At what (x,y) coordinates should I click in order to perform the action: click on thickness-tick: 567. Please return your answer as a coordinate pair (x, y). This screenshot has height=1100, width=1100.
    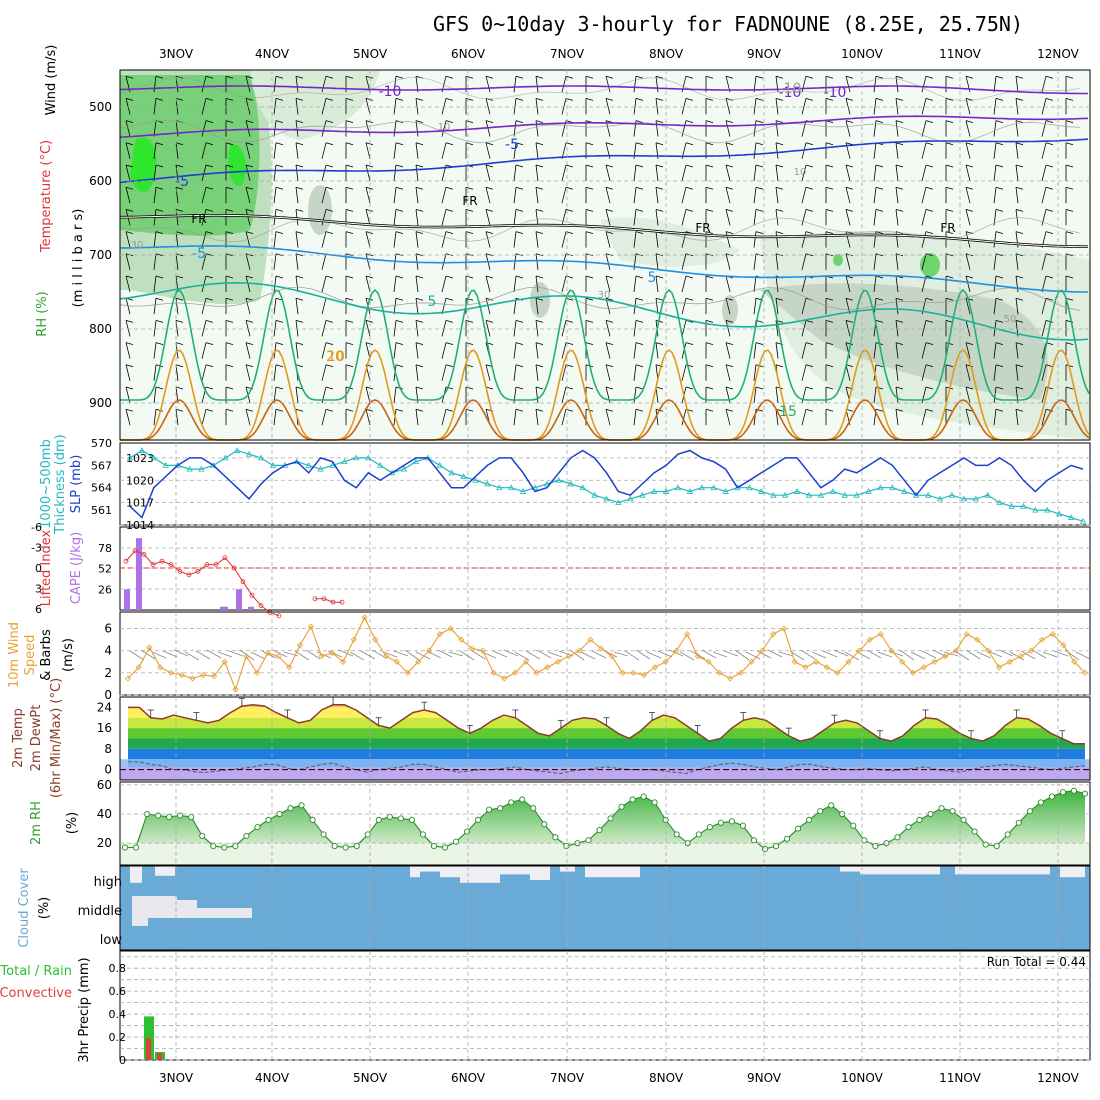
    Looking at the image, I should click on (101, 465).